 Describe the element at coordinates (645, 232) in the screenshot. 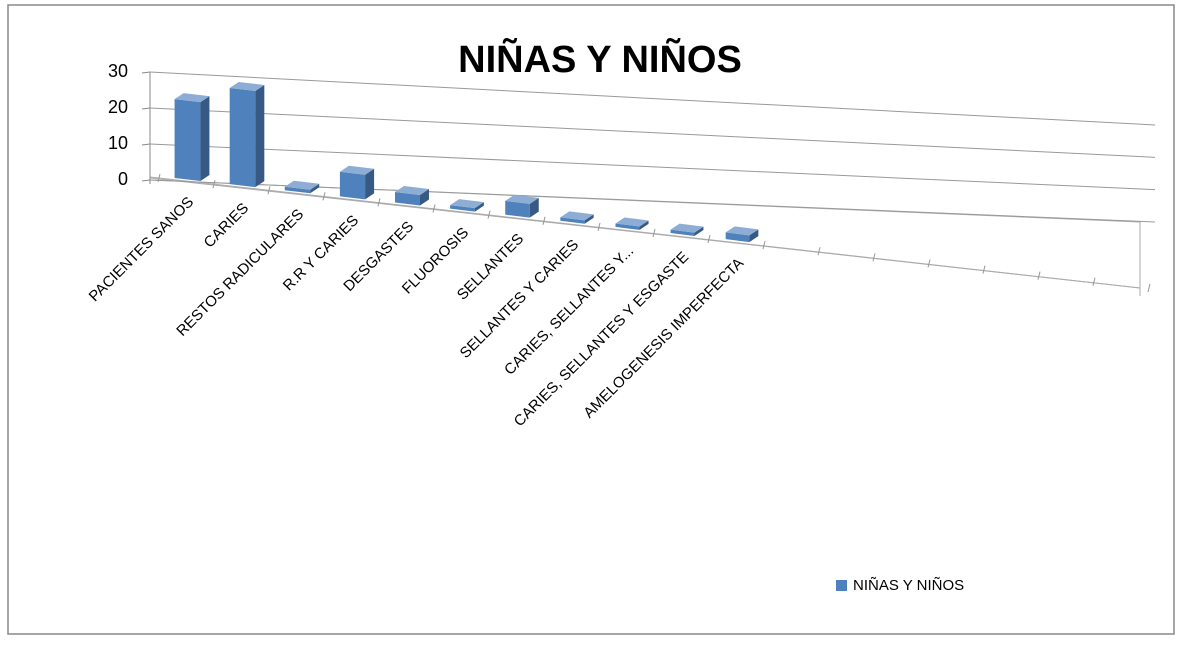

I see `floor-edge` at that location.